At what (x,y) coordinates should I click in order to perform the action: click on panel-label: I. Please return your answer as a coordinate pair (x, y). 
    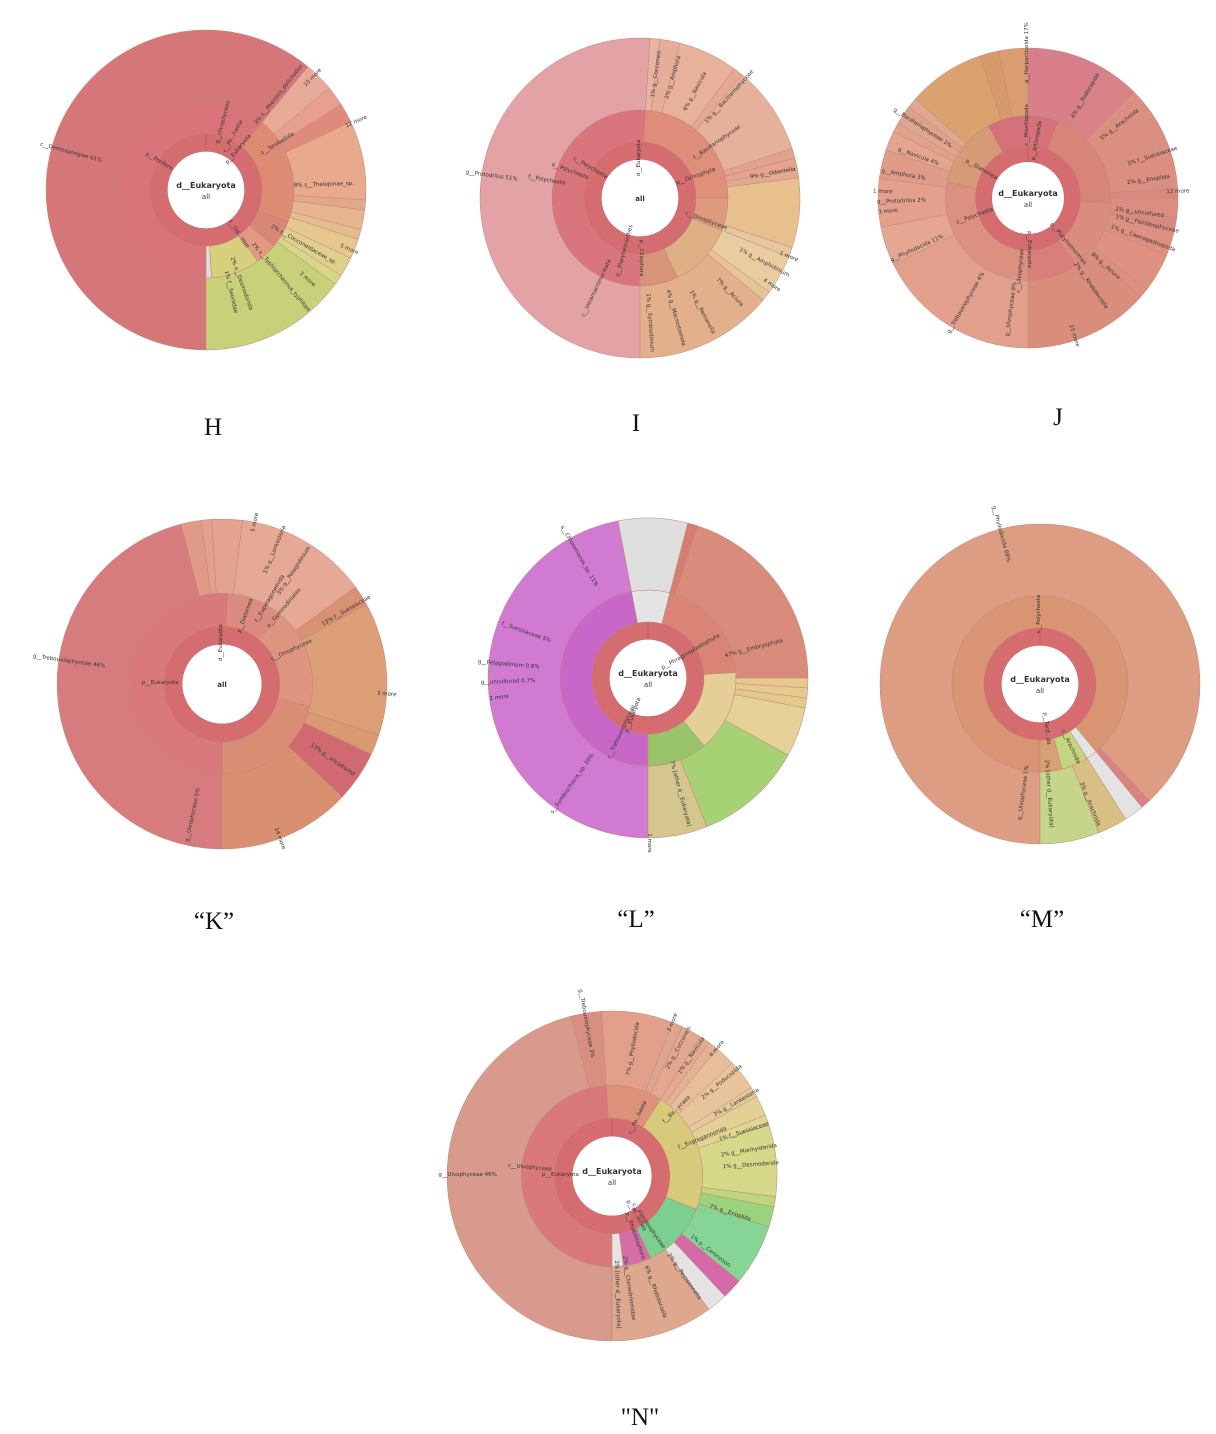
    Looking at the image, I should click on (636, 423).